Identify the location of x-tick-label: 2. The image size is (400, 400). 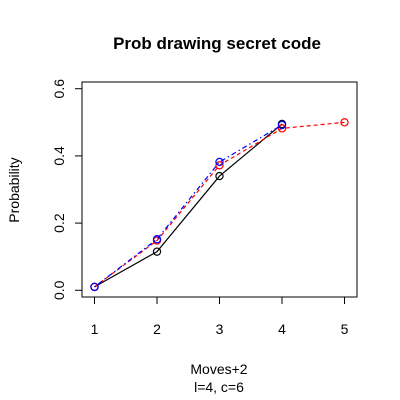
(157, 329).